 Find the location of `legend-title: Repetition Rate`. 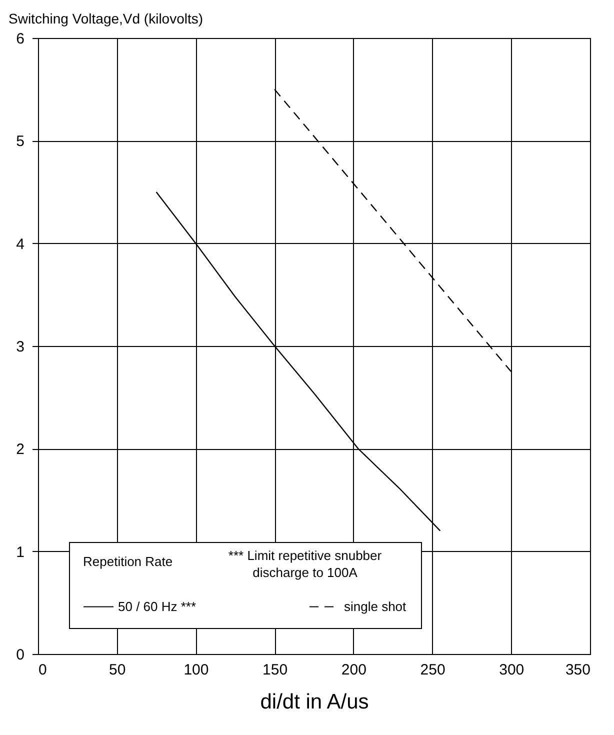

legend-title: Repetition Rate is located at coordinates (128, 561).